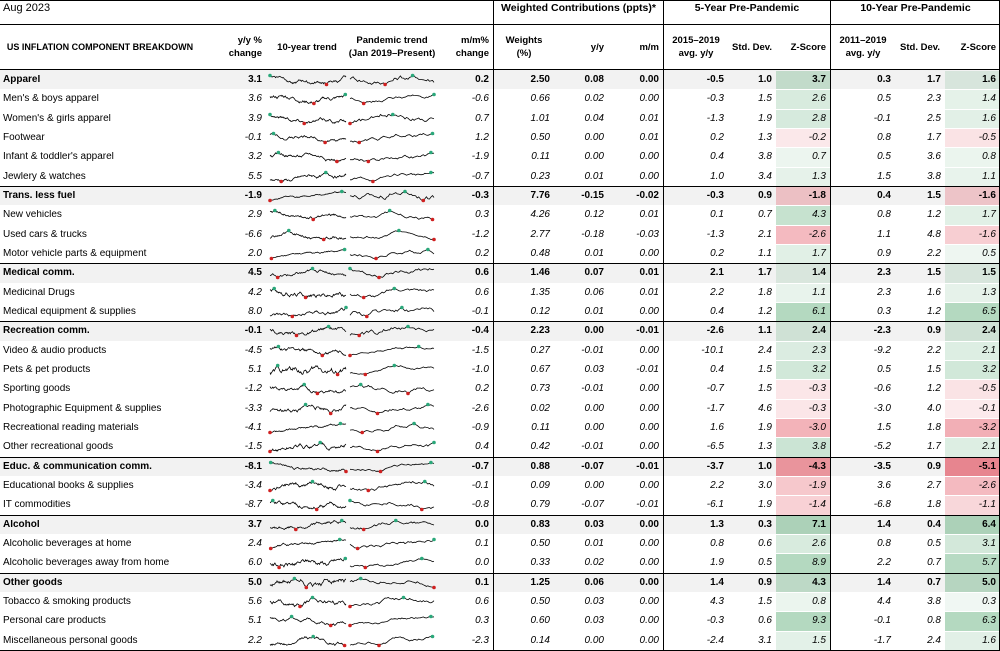  What do you see at coordinates (934, 311) in the screenshot?
I see `cell-s10: 1.2` at bounding box center [934, 311].